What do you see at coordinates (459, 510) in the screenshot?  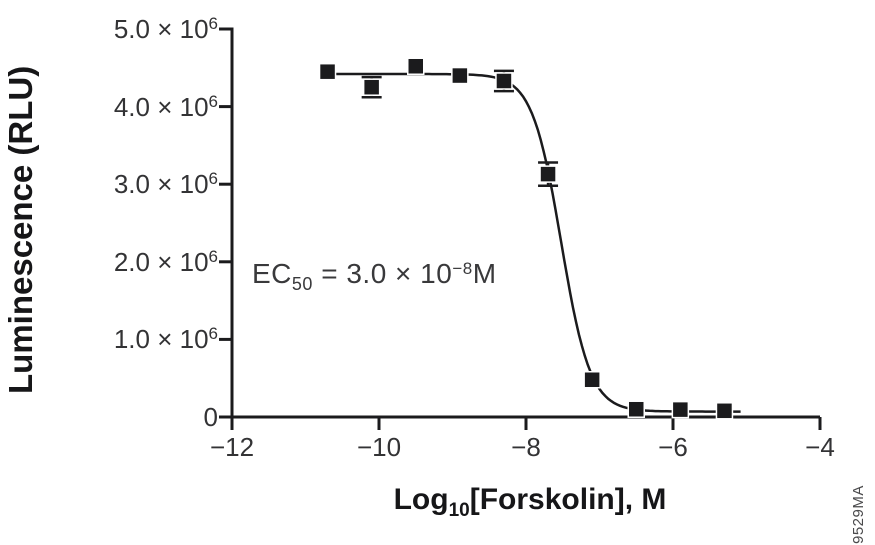 I see `x-axis-title-subscript: 10` at bounding box center [459, 510].